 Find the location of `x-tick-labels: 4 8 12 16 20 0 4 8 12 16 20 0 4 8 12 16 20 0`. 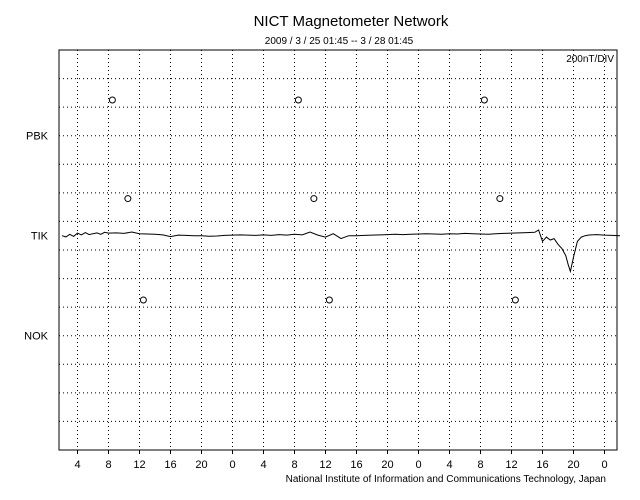

x-tick-labels: 4 8 12 16 20 0 4 8 12 16 20 0 4 8 12 16 20 0 is located at coordinates (341, 460).